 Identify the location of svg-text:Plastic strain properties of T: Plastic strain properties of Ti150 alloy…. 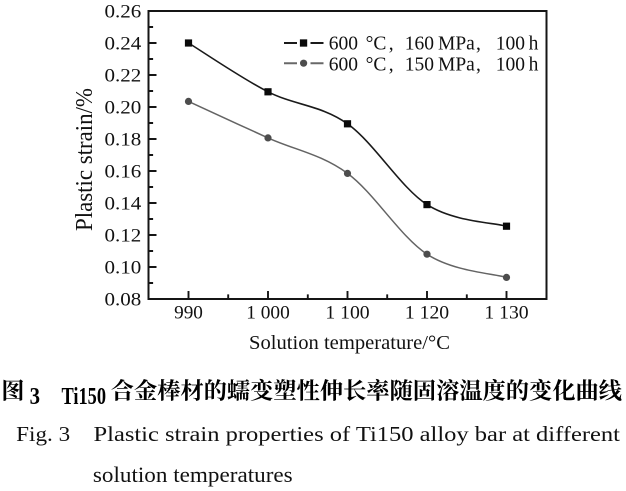
(357, 434).